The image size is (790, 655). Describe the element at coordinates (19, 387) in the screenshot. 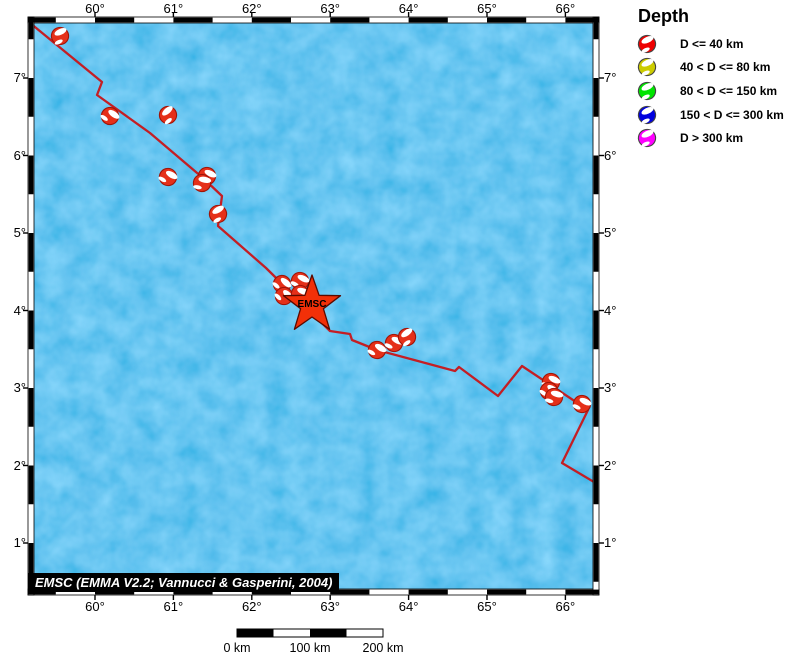

I see `lat-tick-label-left: 3°` at that location.